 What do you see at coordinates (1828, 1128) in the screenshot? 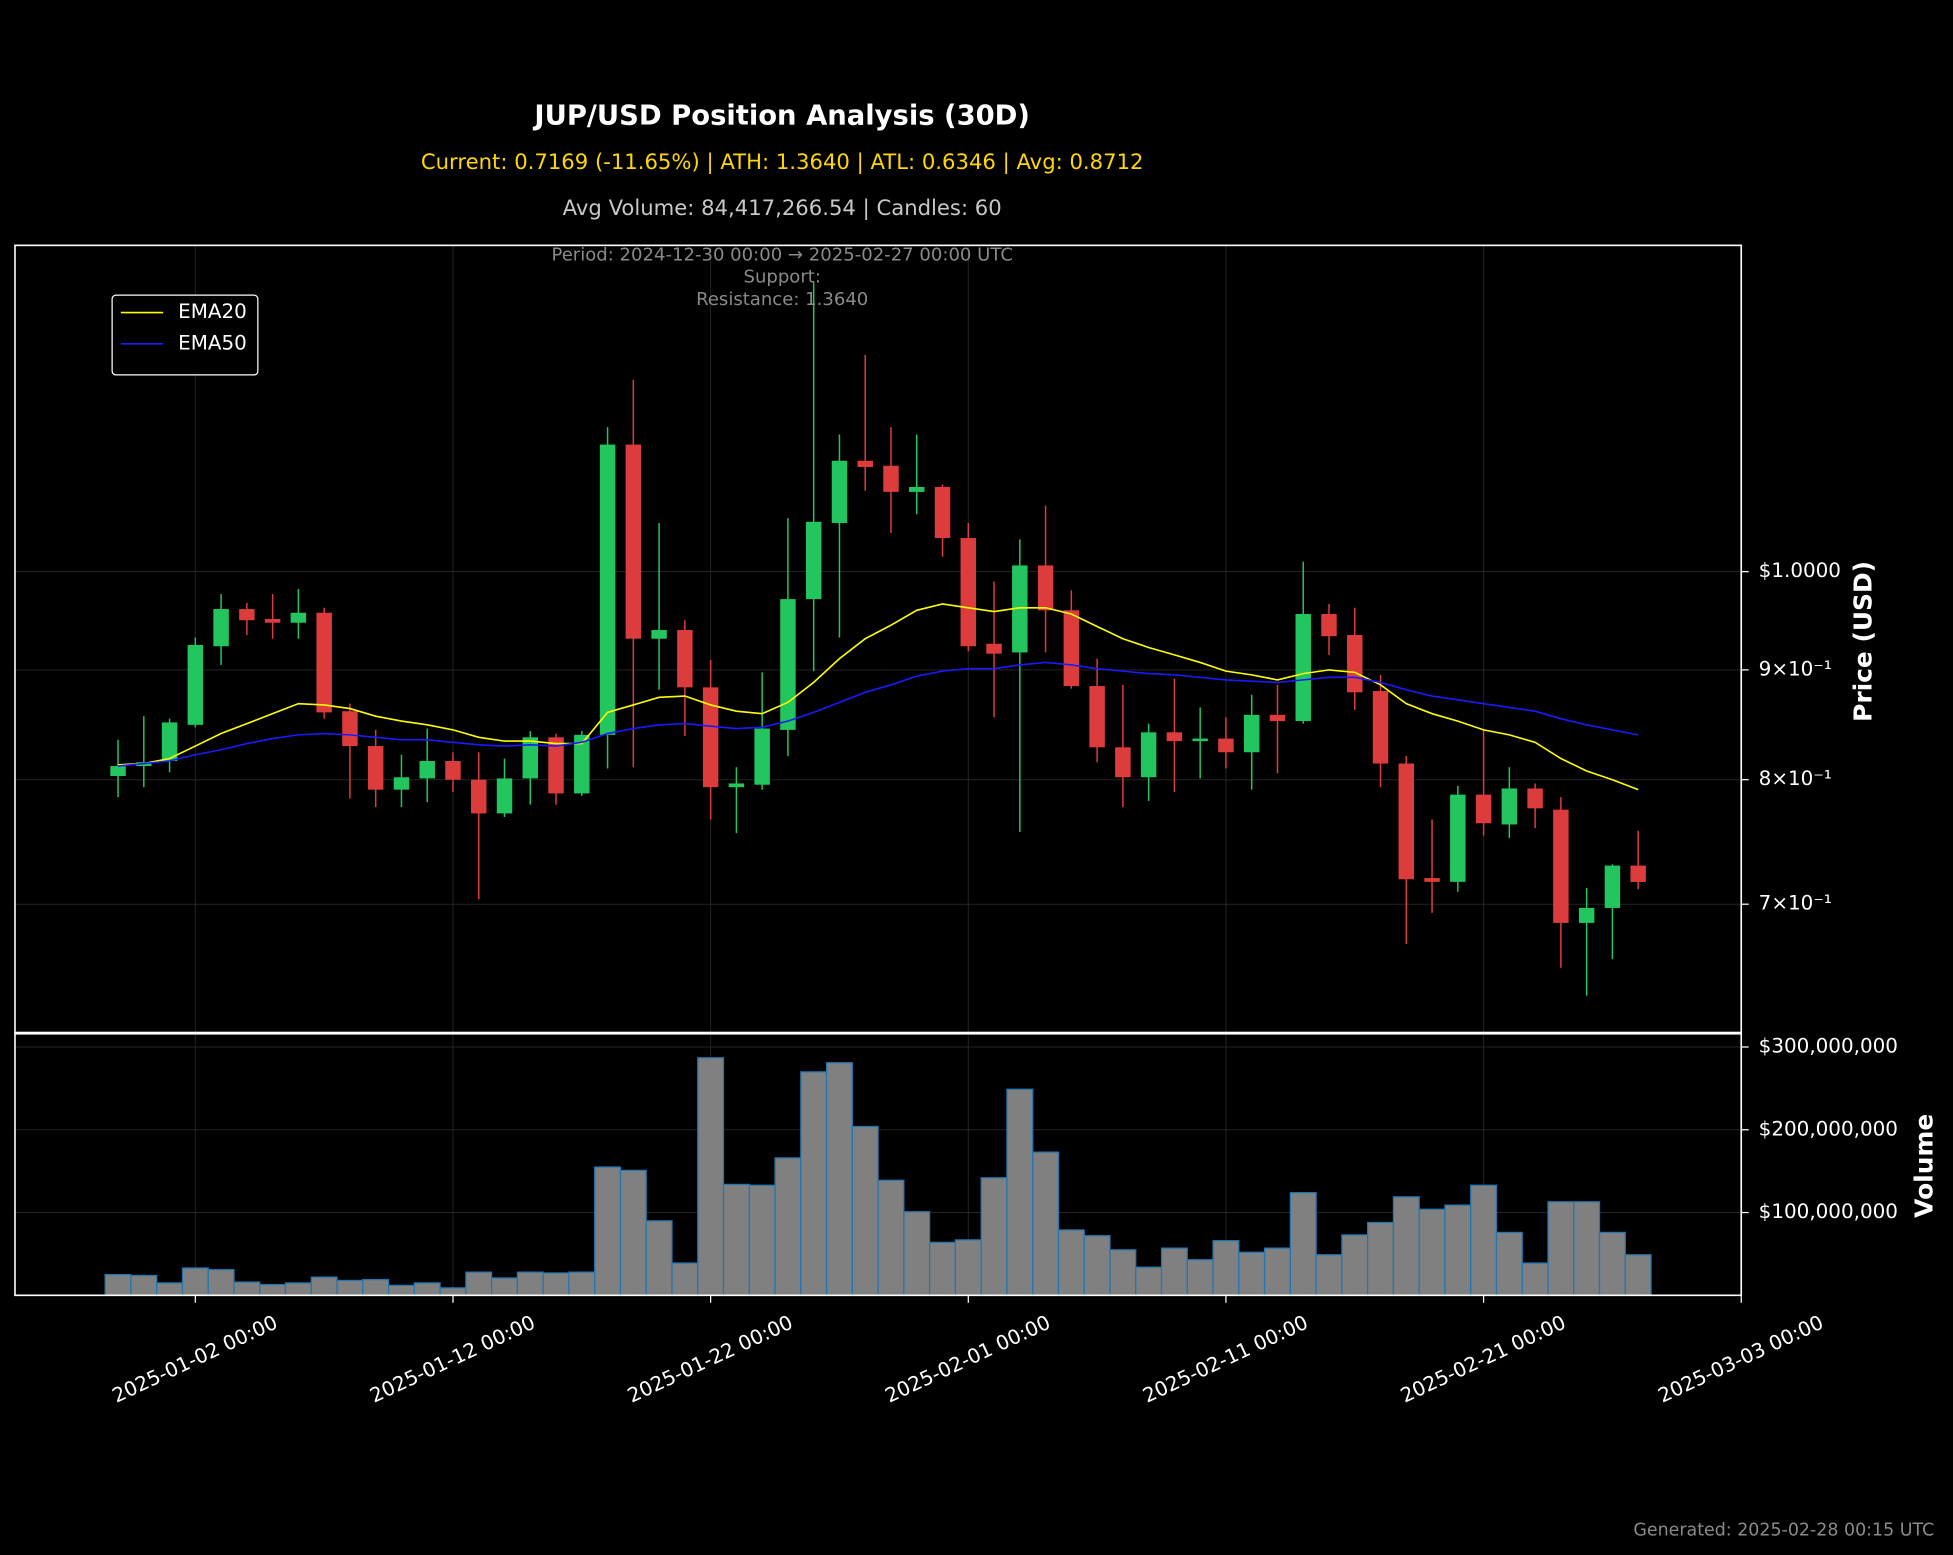
I see `y-tick-label: $200,000,000` at bounding box center [1828, 1128].